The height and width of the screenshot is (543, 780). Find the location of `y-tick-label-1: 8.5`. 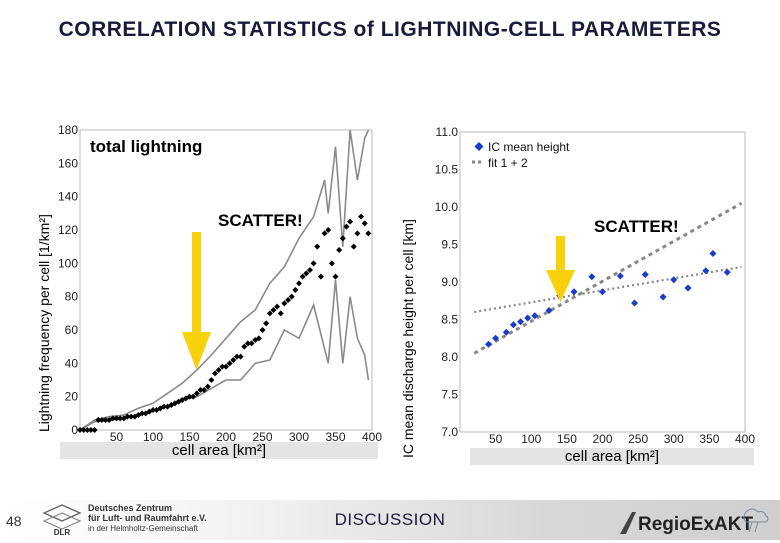

y-tick-label-1: 8.5 is located at coordinates (449, 320).